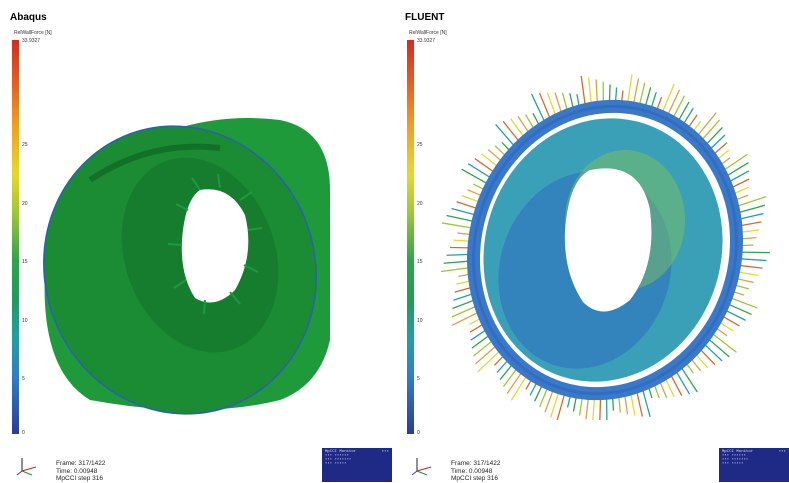 This screenshot has height=483, width=789. What do you see at coordinates (28, 17) in the screenshot?
I see `panel-title: Abaqus` at bounding box center [28, 17].